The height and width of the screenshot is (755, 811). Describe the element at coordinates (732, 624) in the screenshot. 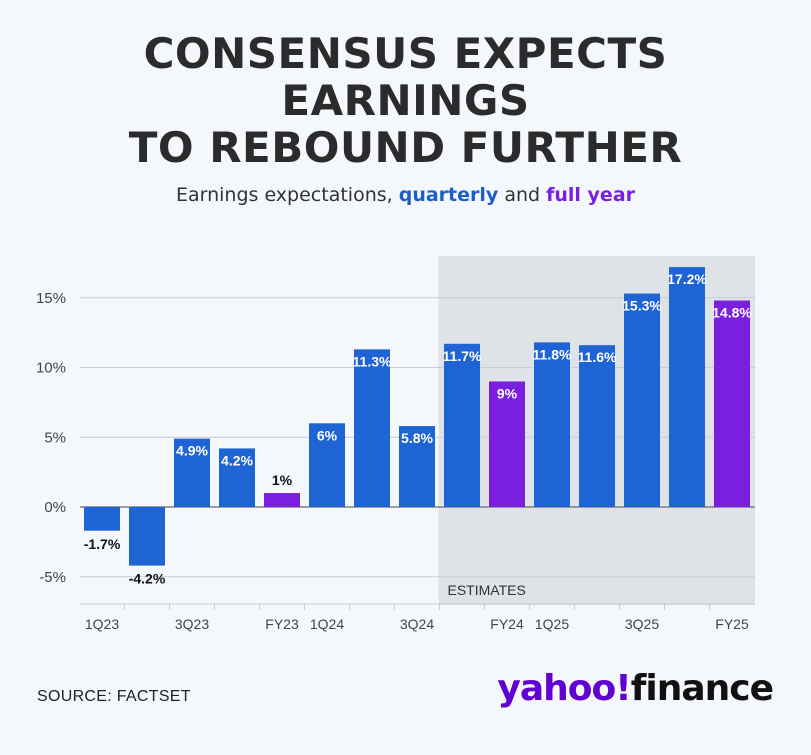

I see `x-tick-label: FY25` at that location.